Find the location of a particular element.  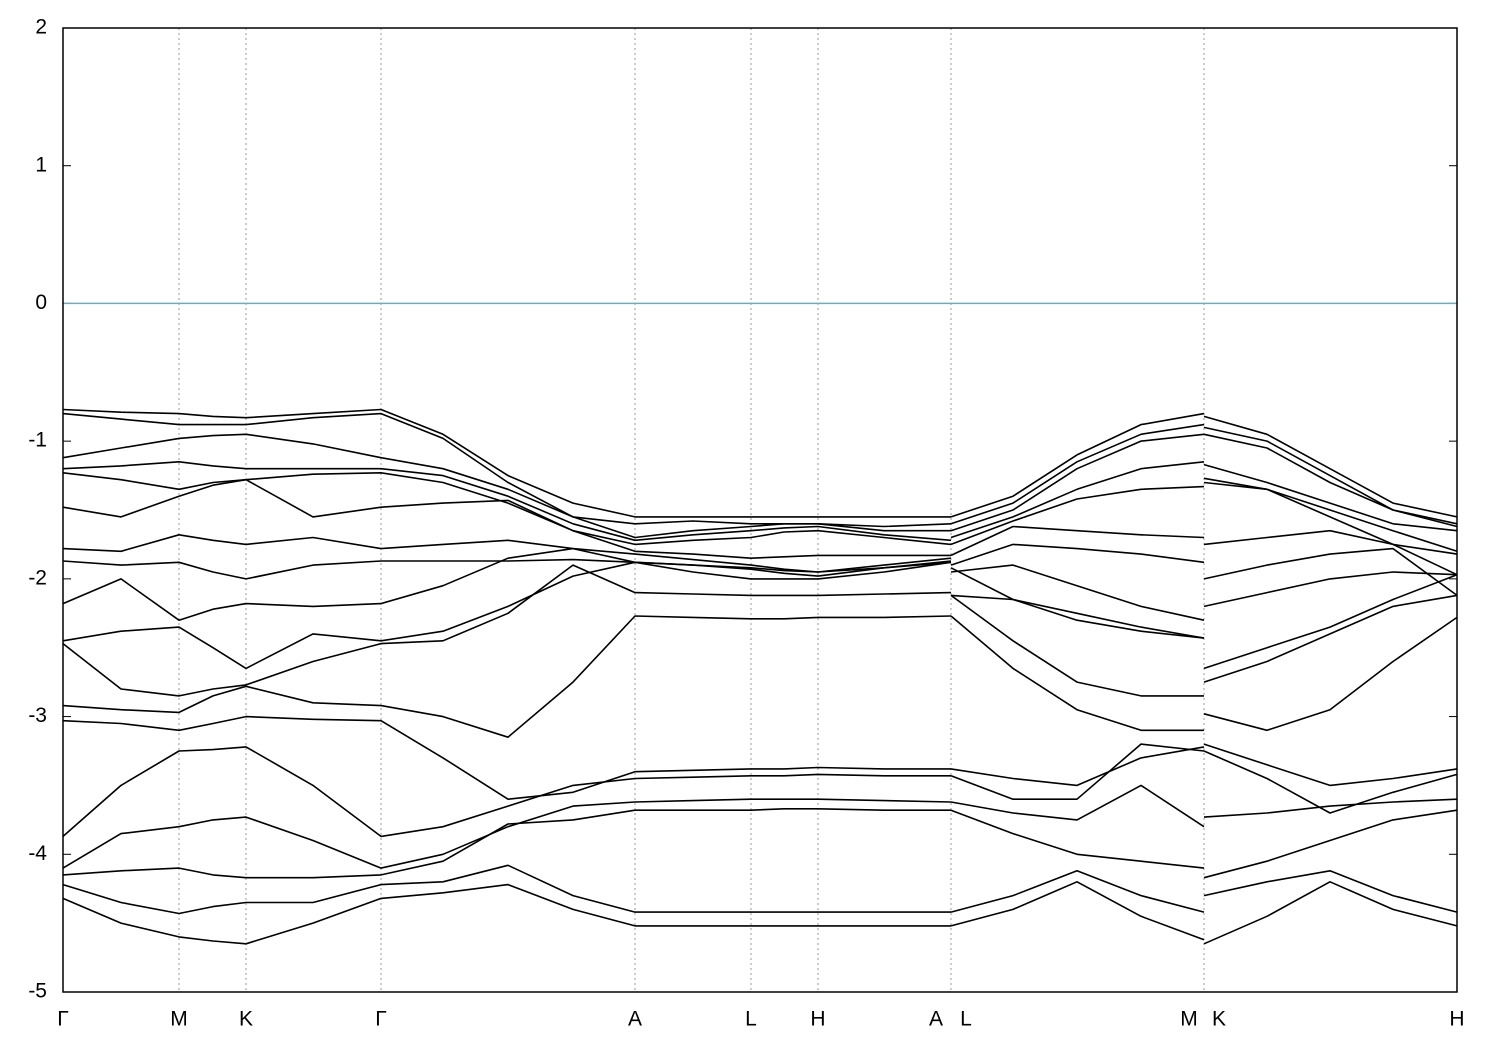

y-tick-label: 2 is located at coordinates (41, 27).